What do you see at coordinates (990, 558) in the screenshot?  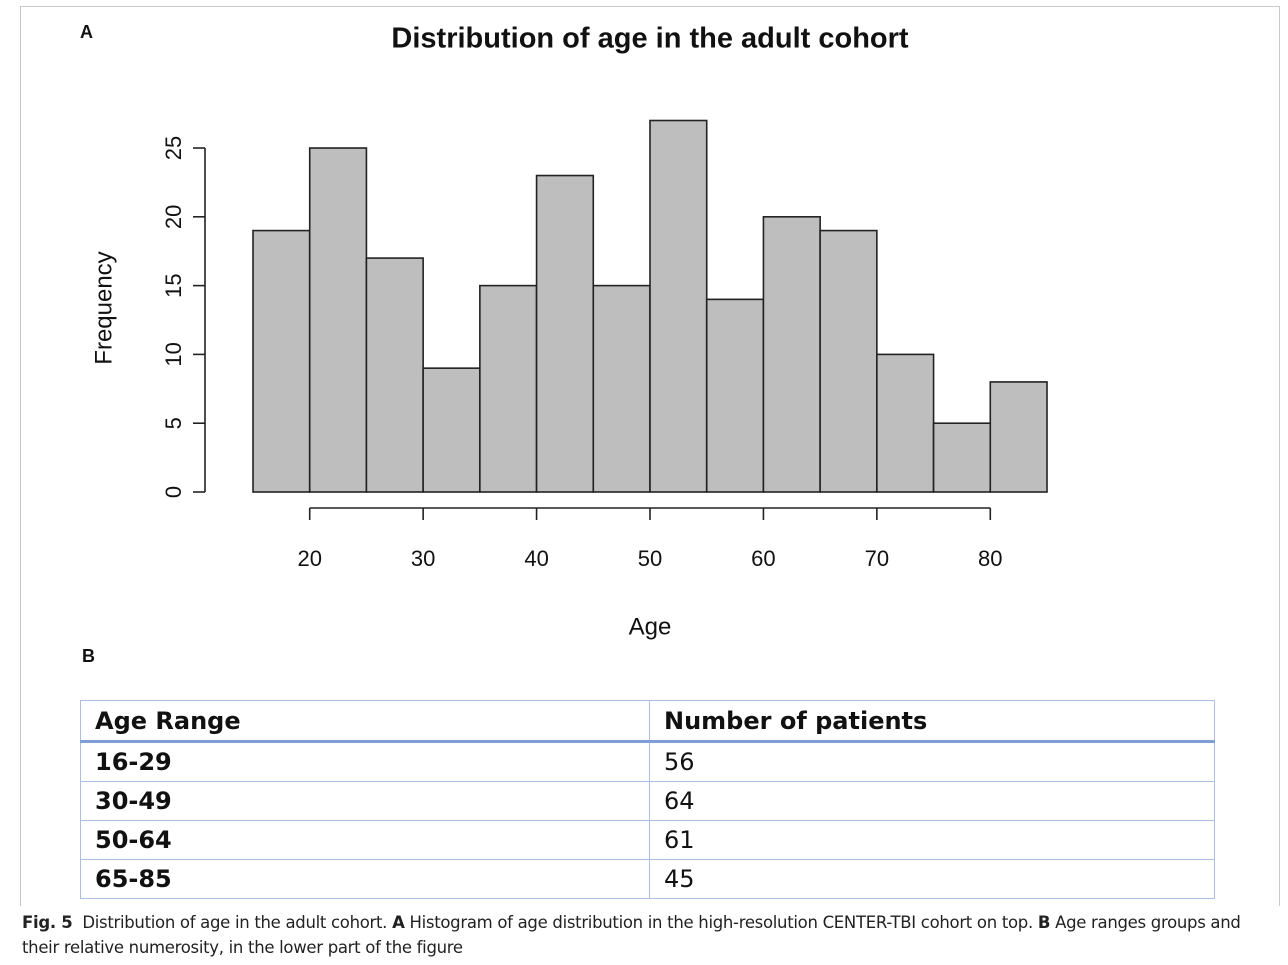 I see `x-tick-label: 80` at bounding box center [990, 558].